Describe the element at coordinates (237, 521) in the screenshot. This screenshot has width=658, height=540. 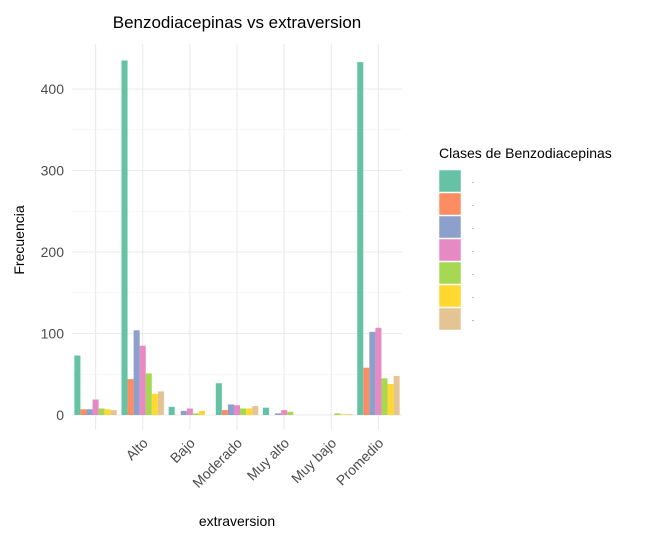
I see `x-axis-title: extraversion` at that location.